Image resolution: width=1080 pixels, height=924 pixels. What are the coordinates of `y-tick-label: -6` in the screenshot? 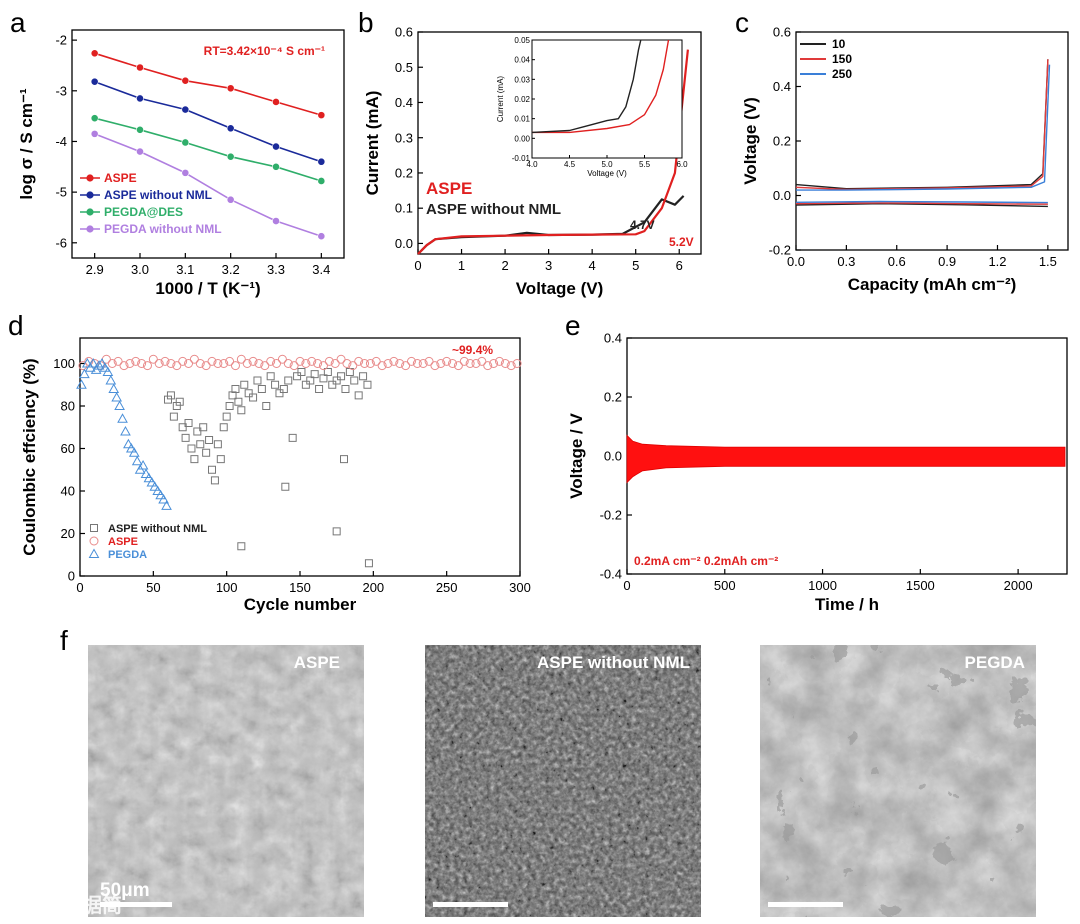 It's located at (61, 242).